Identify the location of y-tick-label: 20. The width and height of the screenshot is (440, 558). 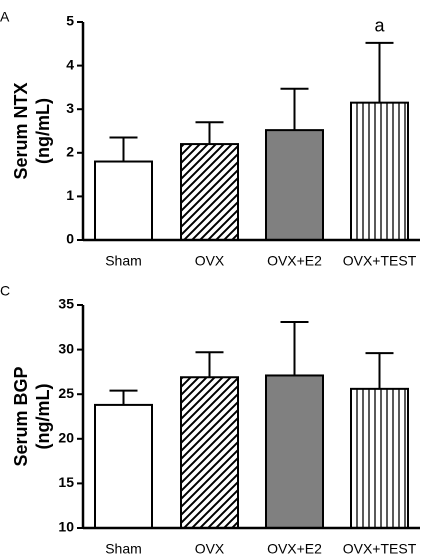
(66, 438).